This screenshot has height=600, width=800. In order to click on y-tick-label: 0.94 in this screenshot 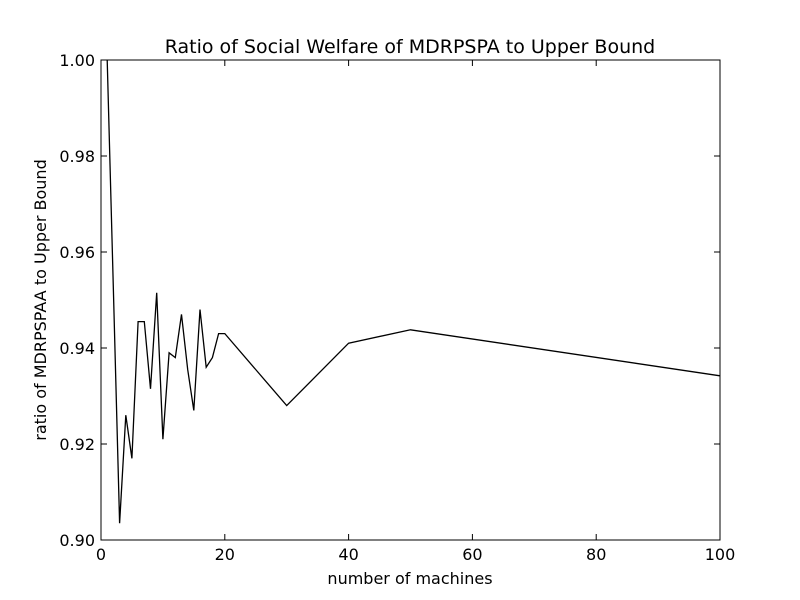, I will do `click(77, 348)`.